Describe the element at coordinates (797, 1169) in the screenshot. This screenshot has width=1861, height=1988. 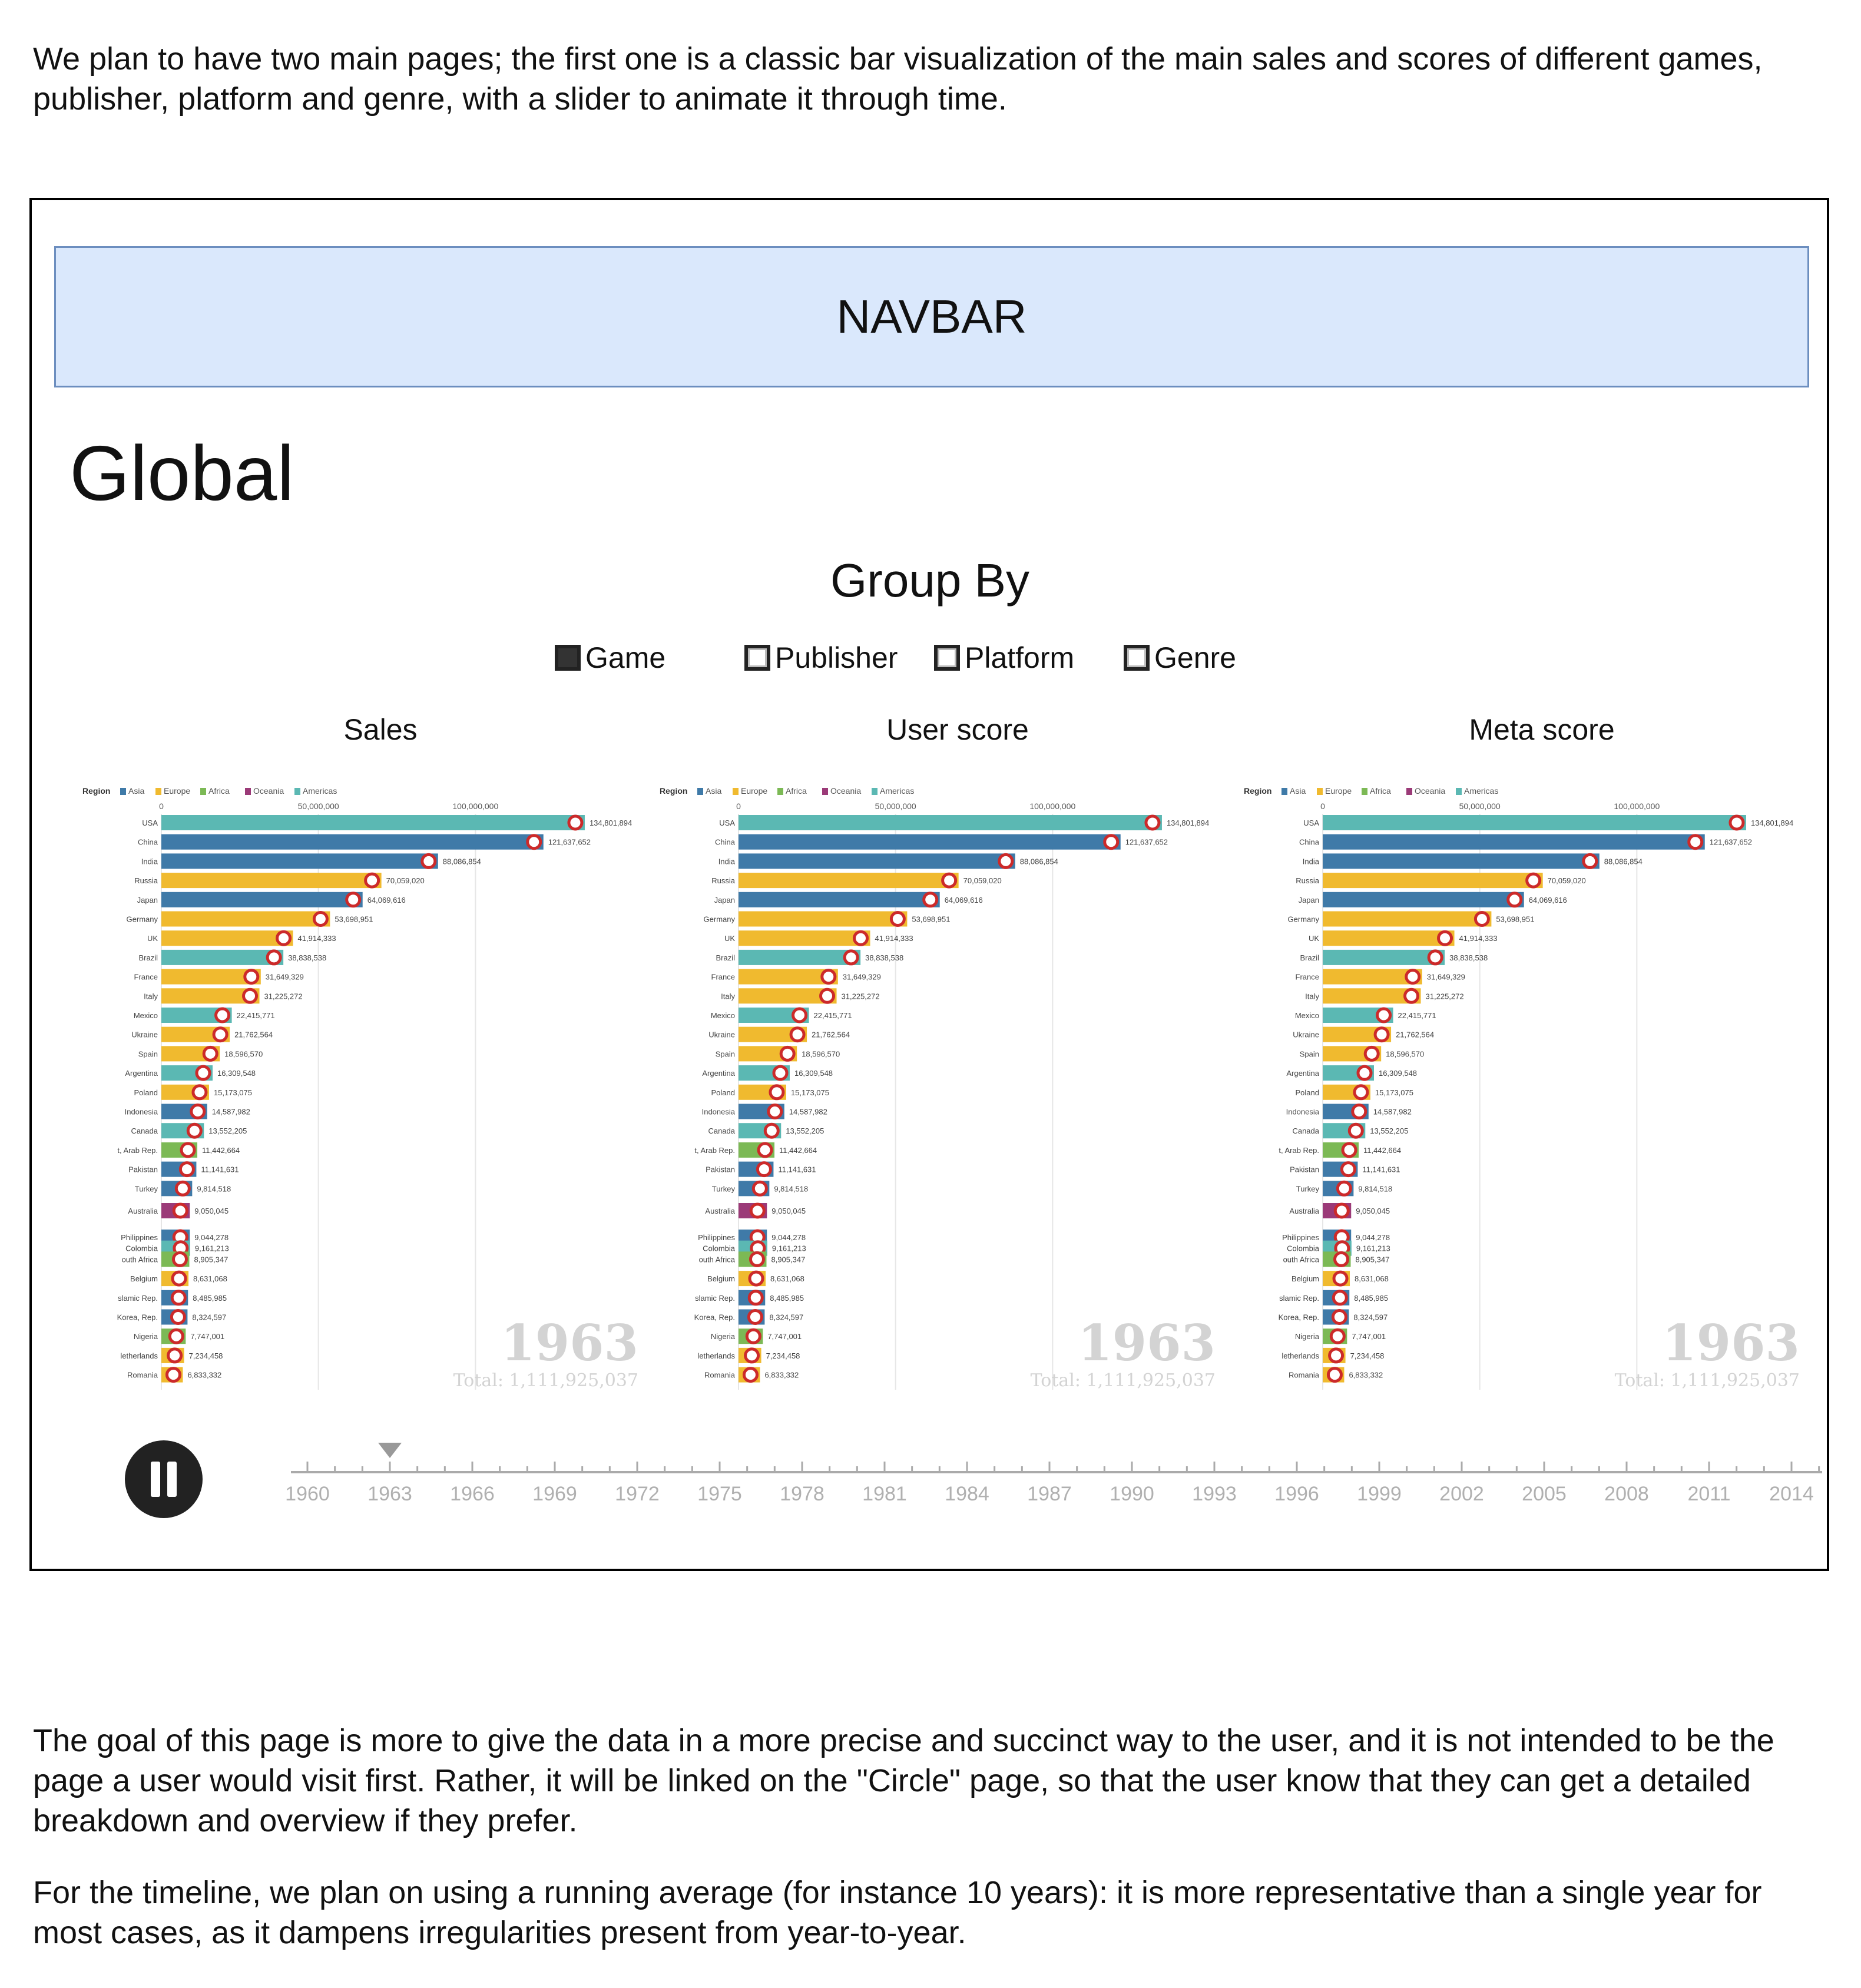
I see `bar-value-label: 11,141,631` at that location.